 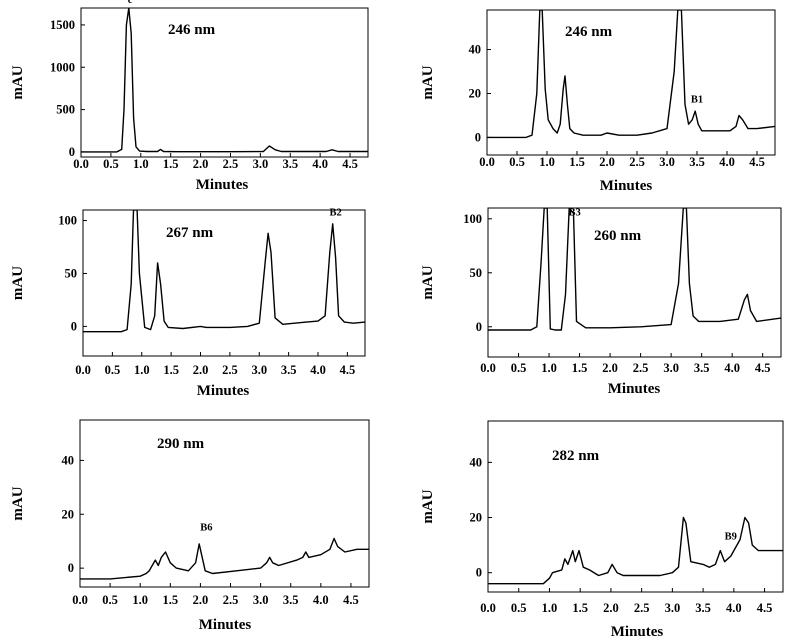 What do you see at coordinates (697, 99) in the screenshot?
I see `peak-label: B1` at bounding box center [697, 99].